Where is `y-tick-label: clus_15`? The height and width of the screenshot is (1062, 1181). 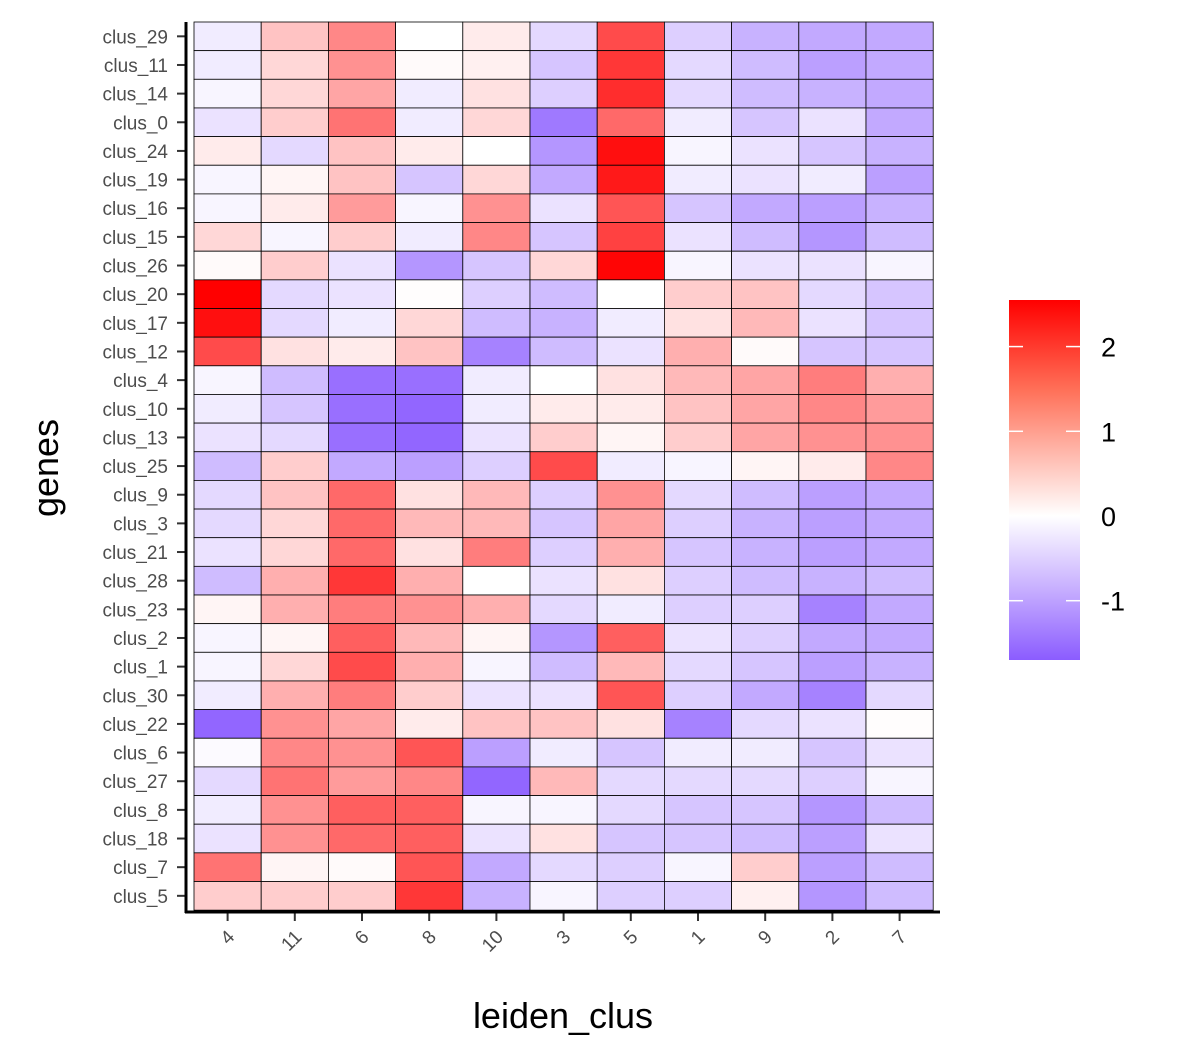
y-tick-label: clus_15 is located at coordinates (136, 238).